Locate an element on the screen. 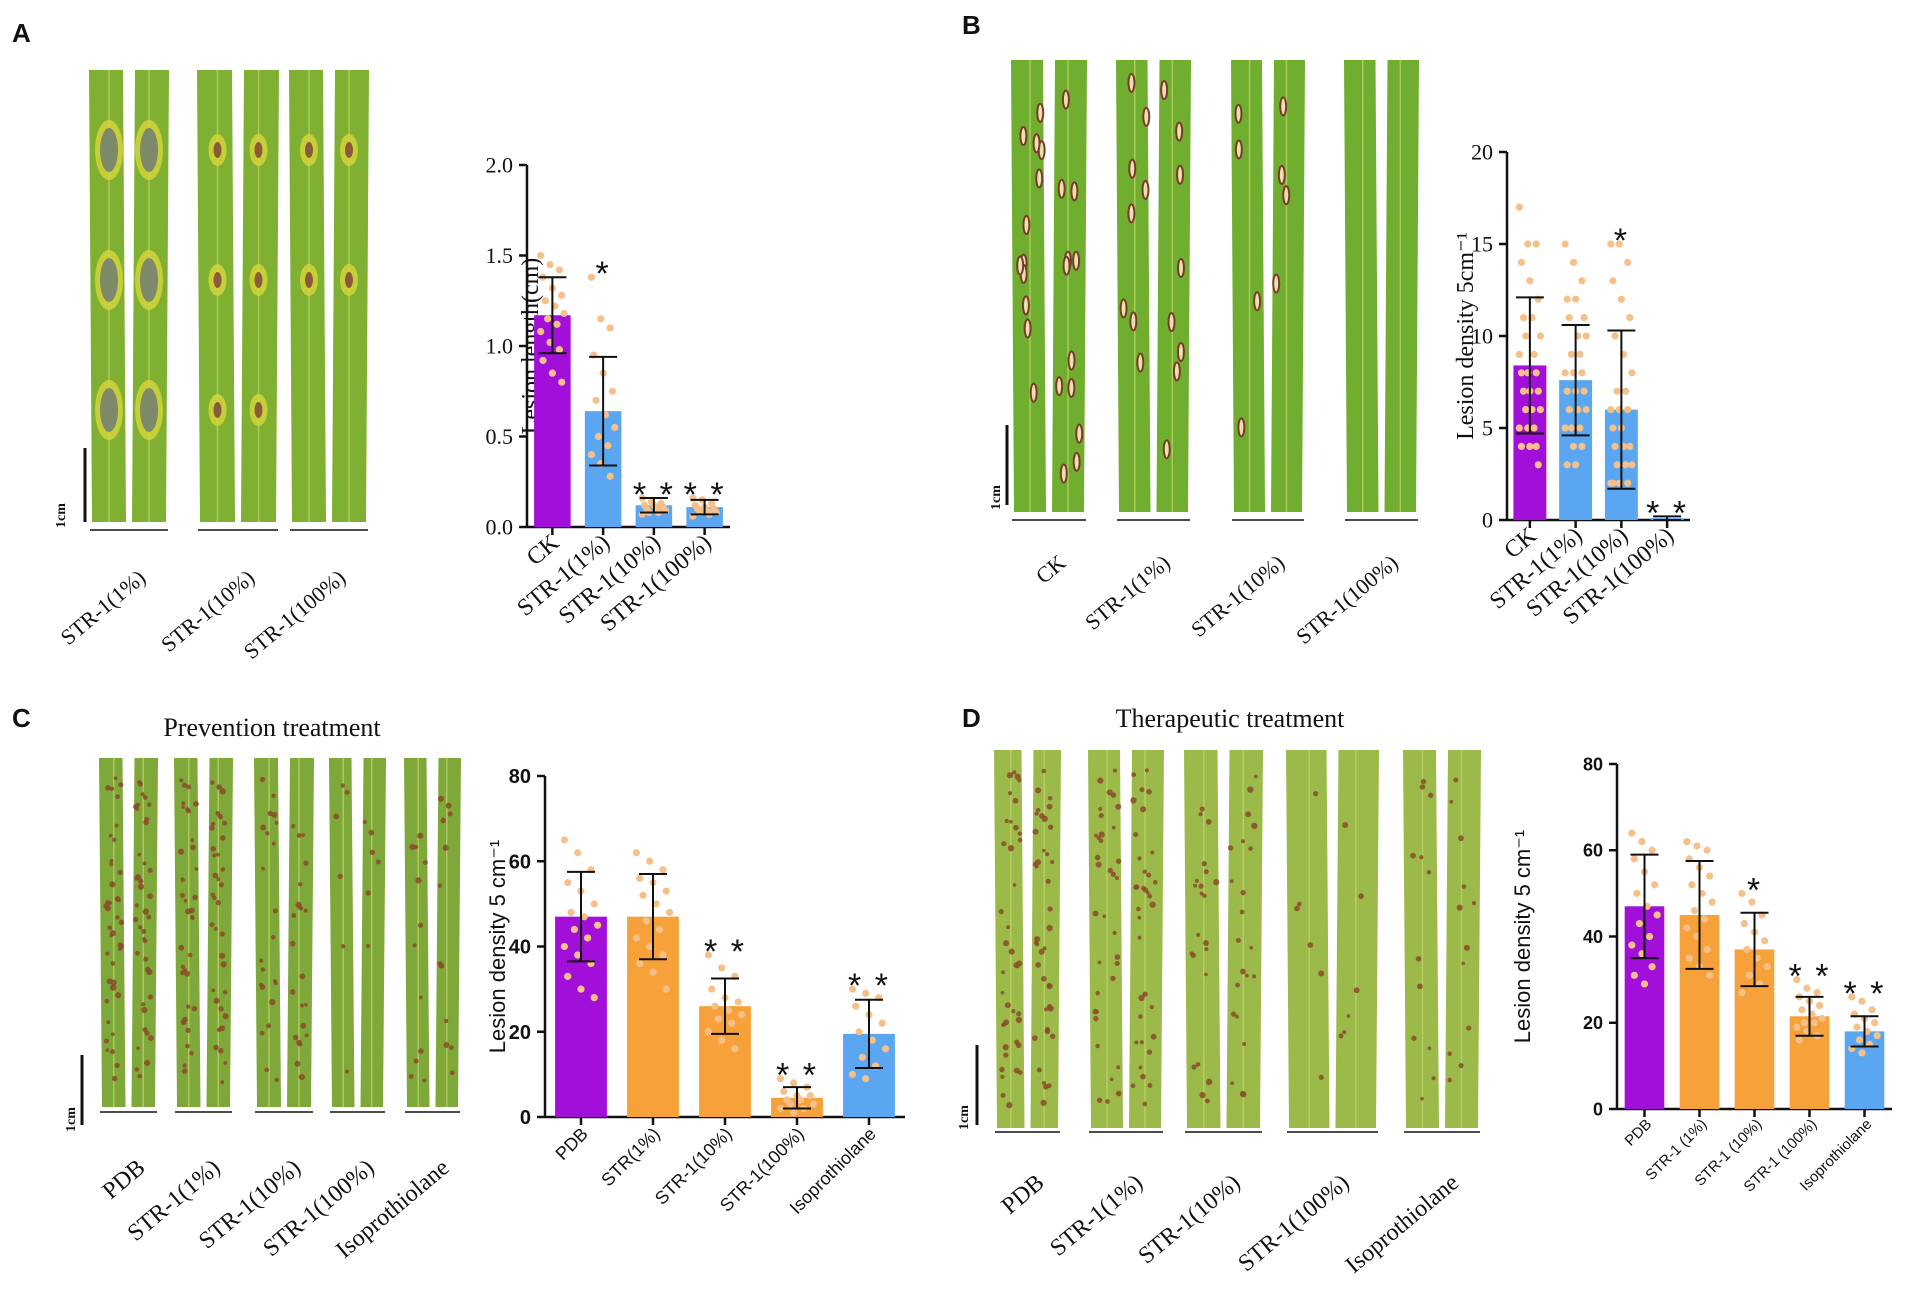  significance-marker: * is located at coordinates (603, 274).